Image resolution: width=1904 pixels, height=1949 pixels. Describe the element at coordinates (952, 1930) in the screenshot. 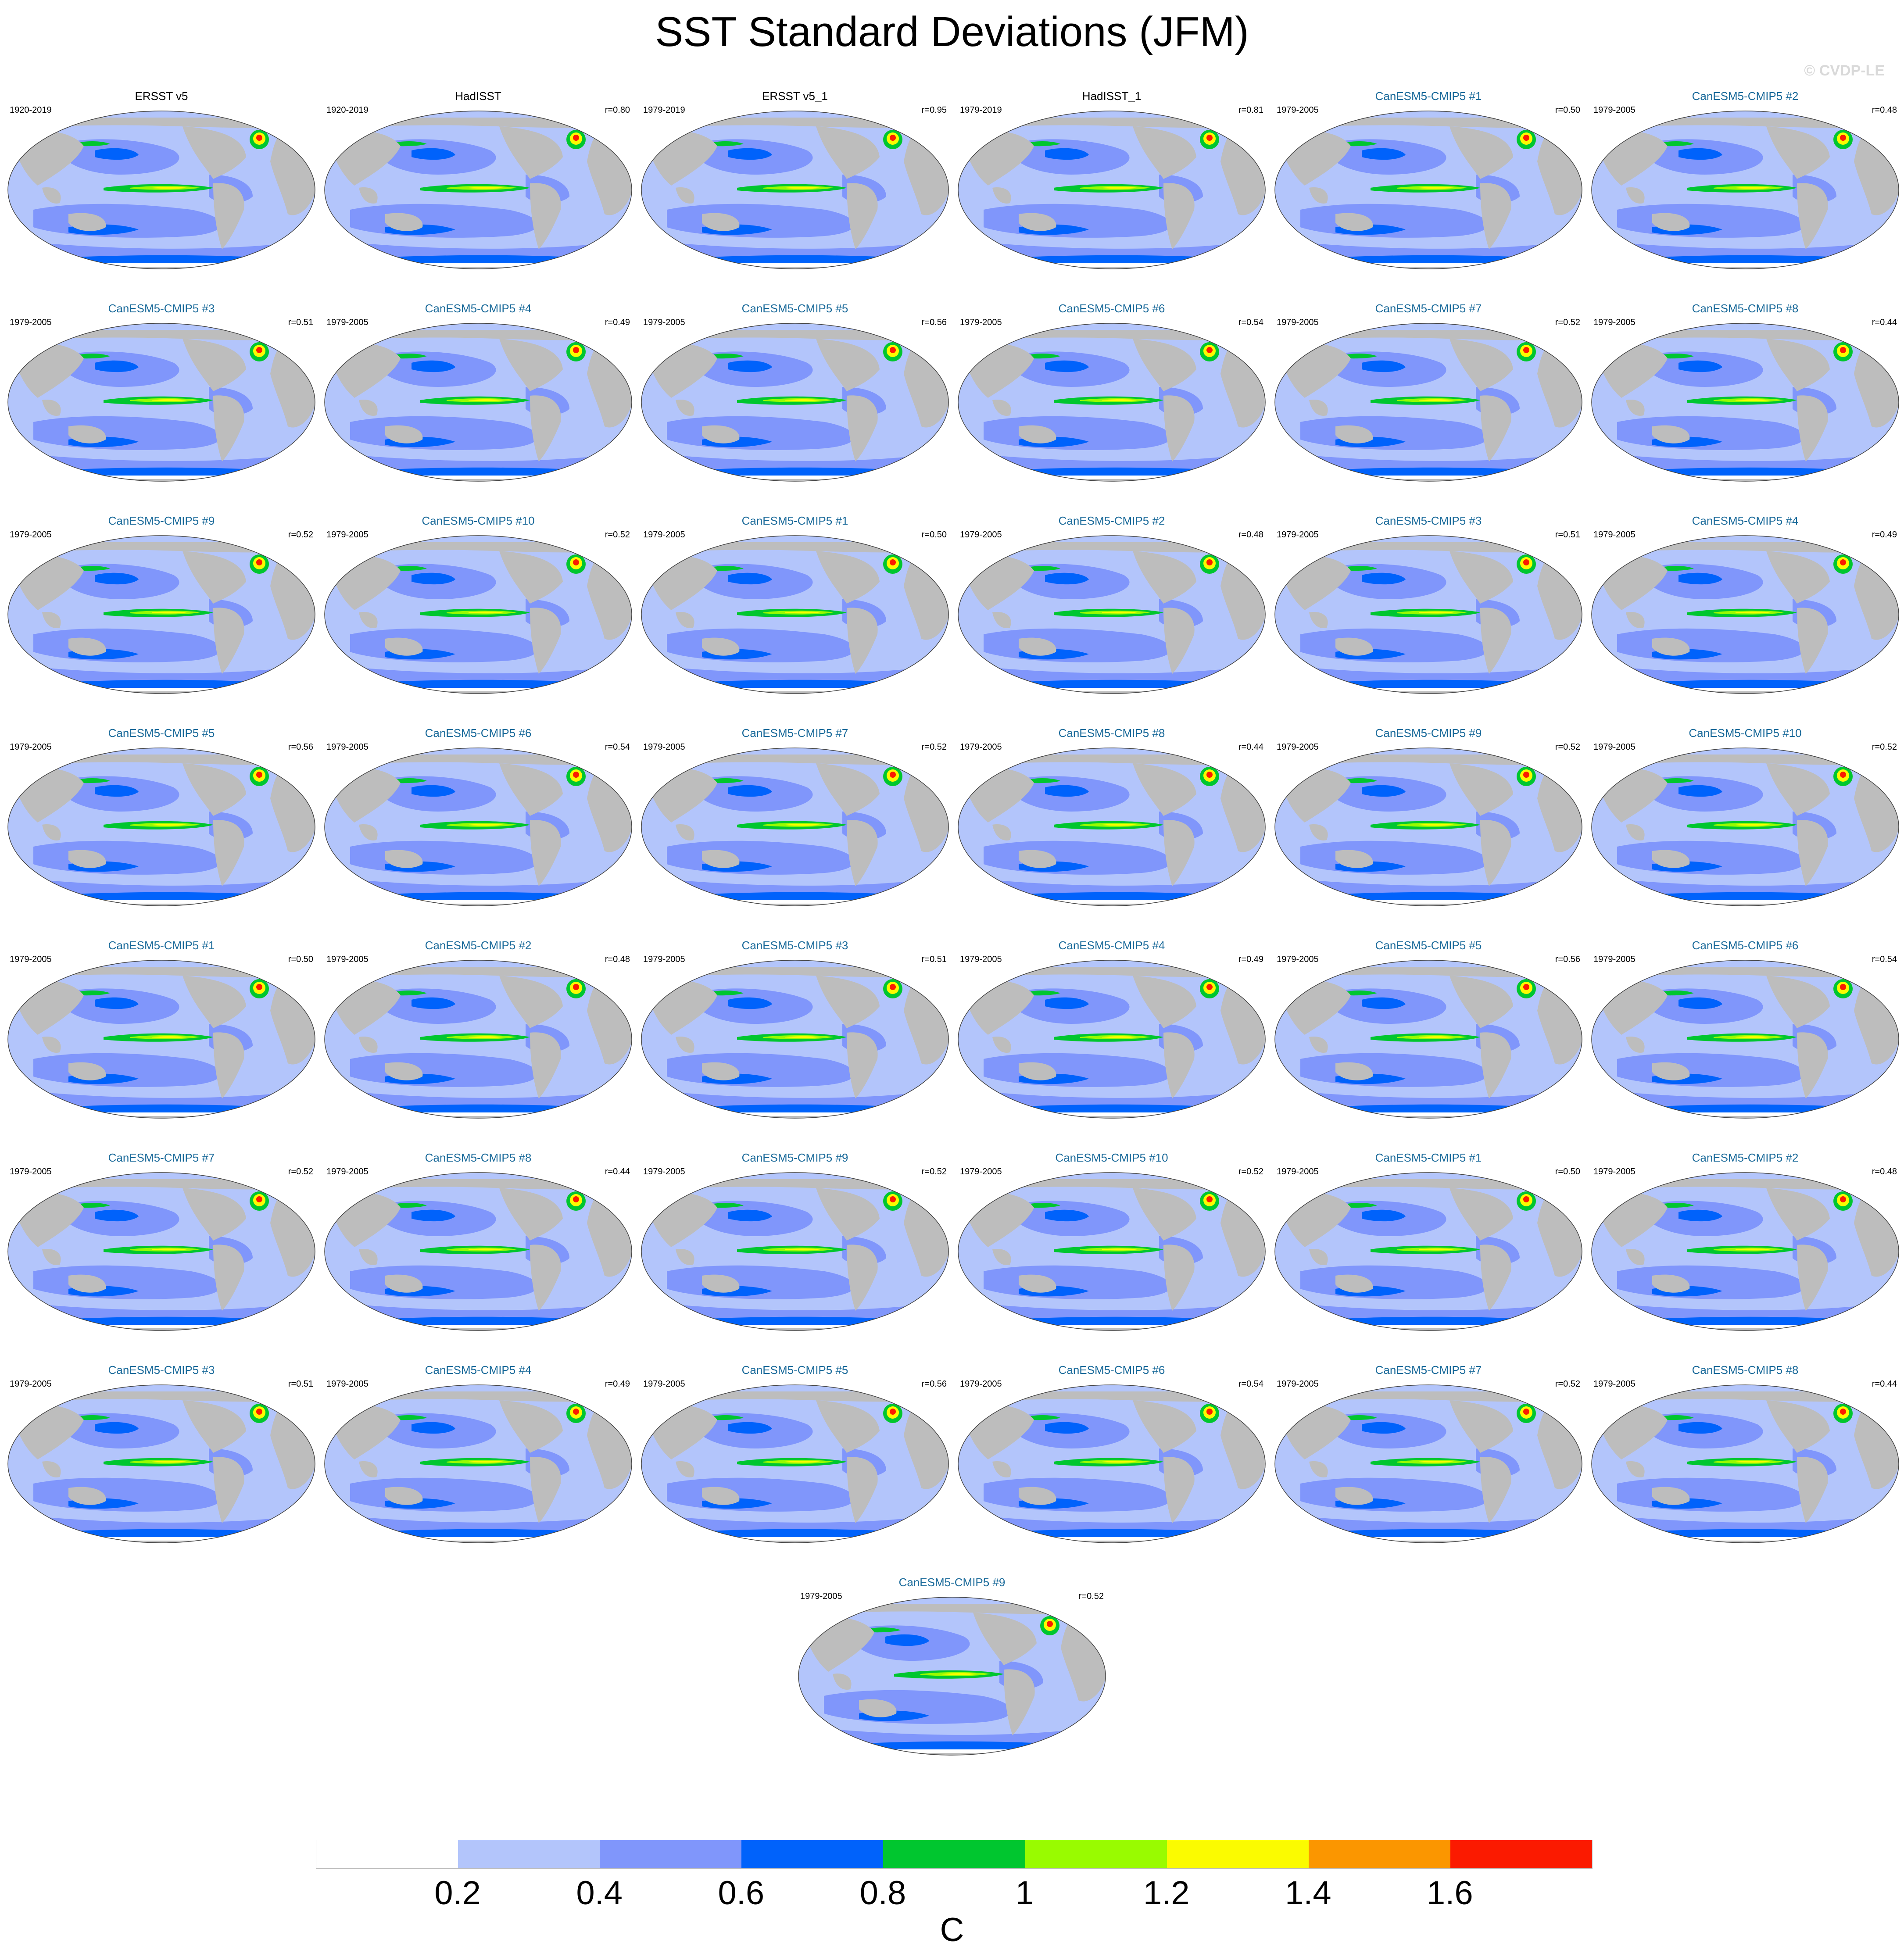

I see `colorbar-units: C` at that location.